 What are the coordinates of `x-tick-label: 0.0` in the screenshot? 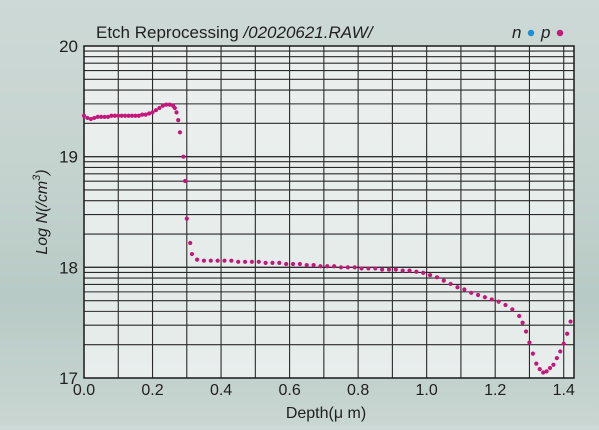 It's located at (84, 390).